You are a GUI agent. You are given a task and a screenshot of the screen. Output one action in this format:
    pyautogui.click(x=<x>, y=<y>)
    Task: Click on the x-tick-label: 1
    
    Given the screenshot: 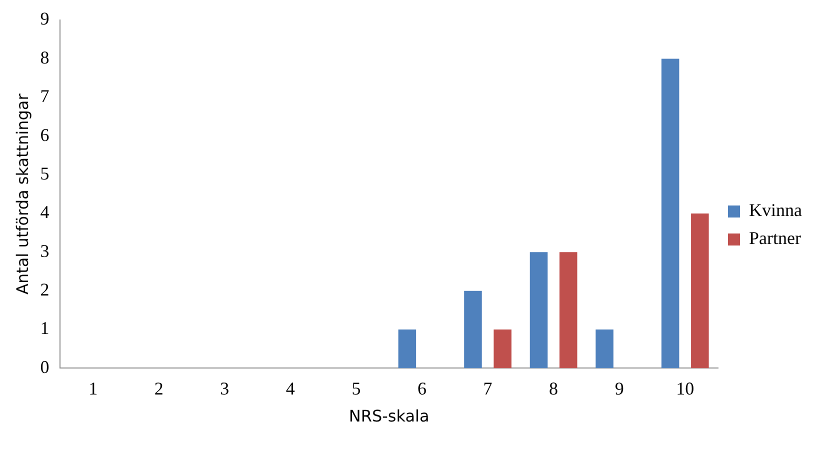 What is the action you would take?
    pyautogui.click(x=93, y=388)
    